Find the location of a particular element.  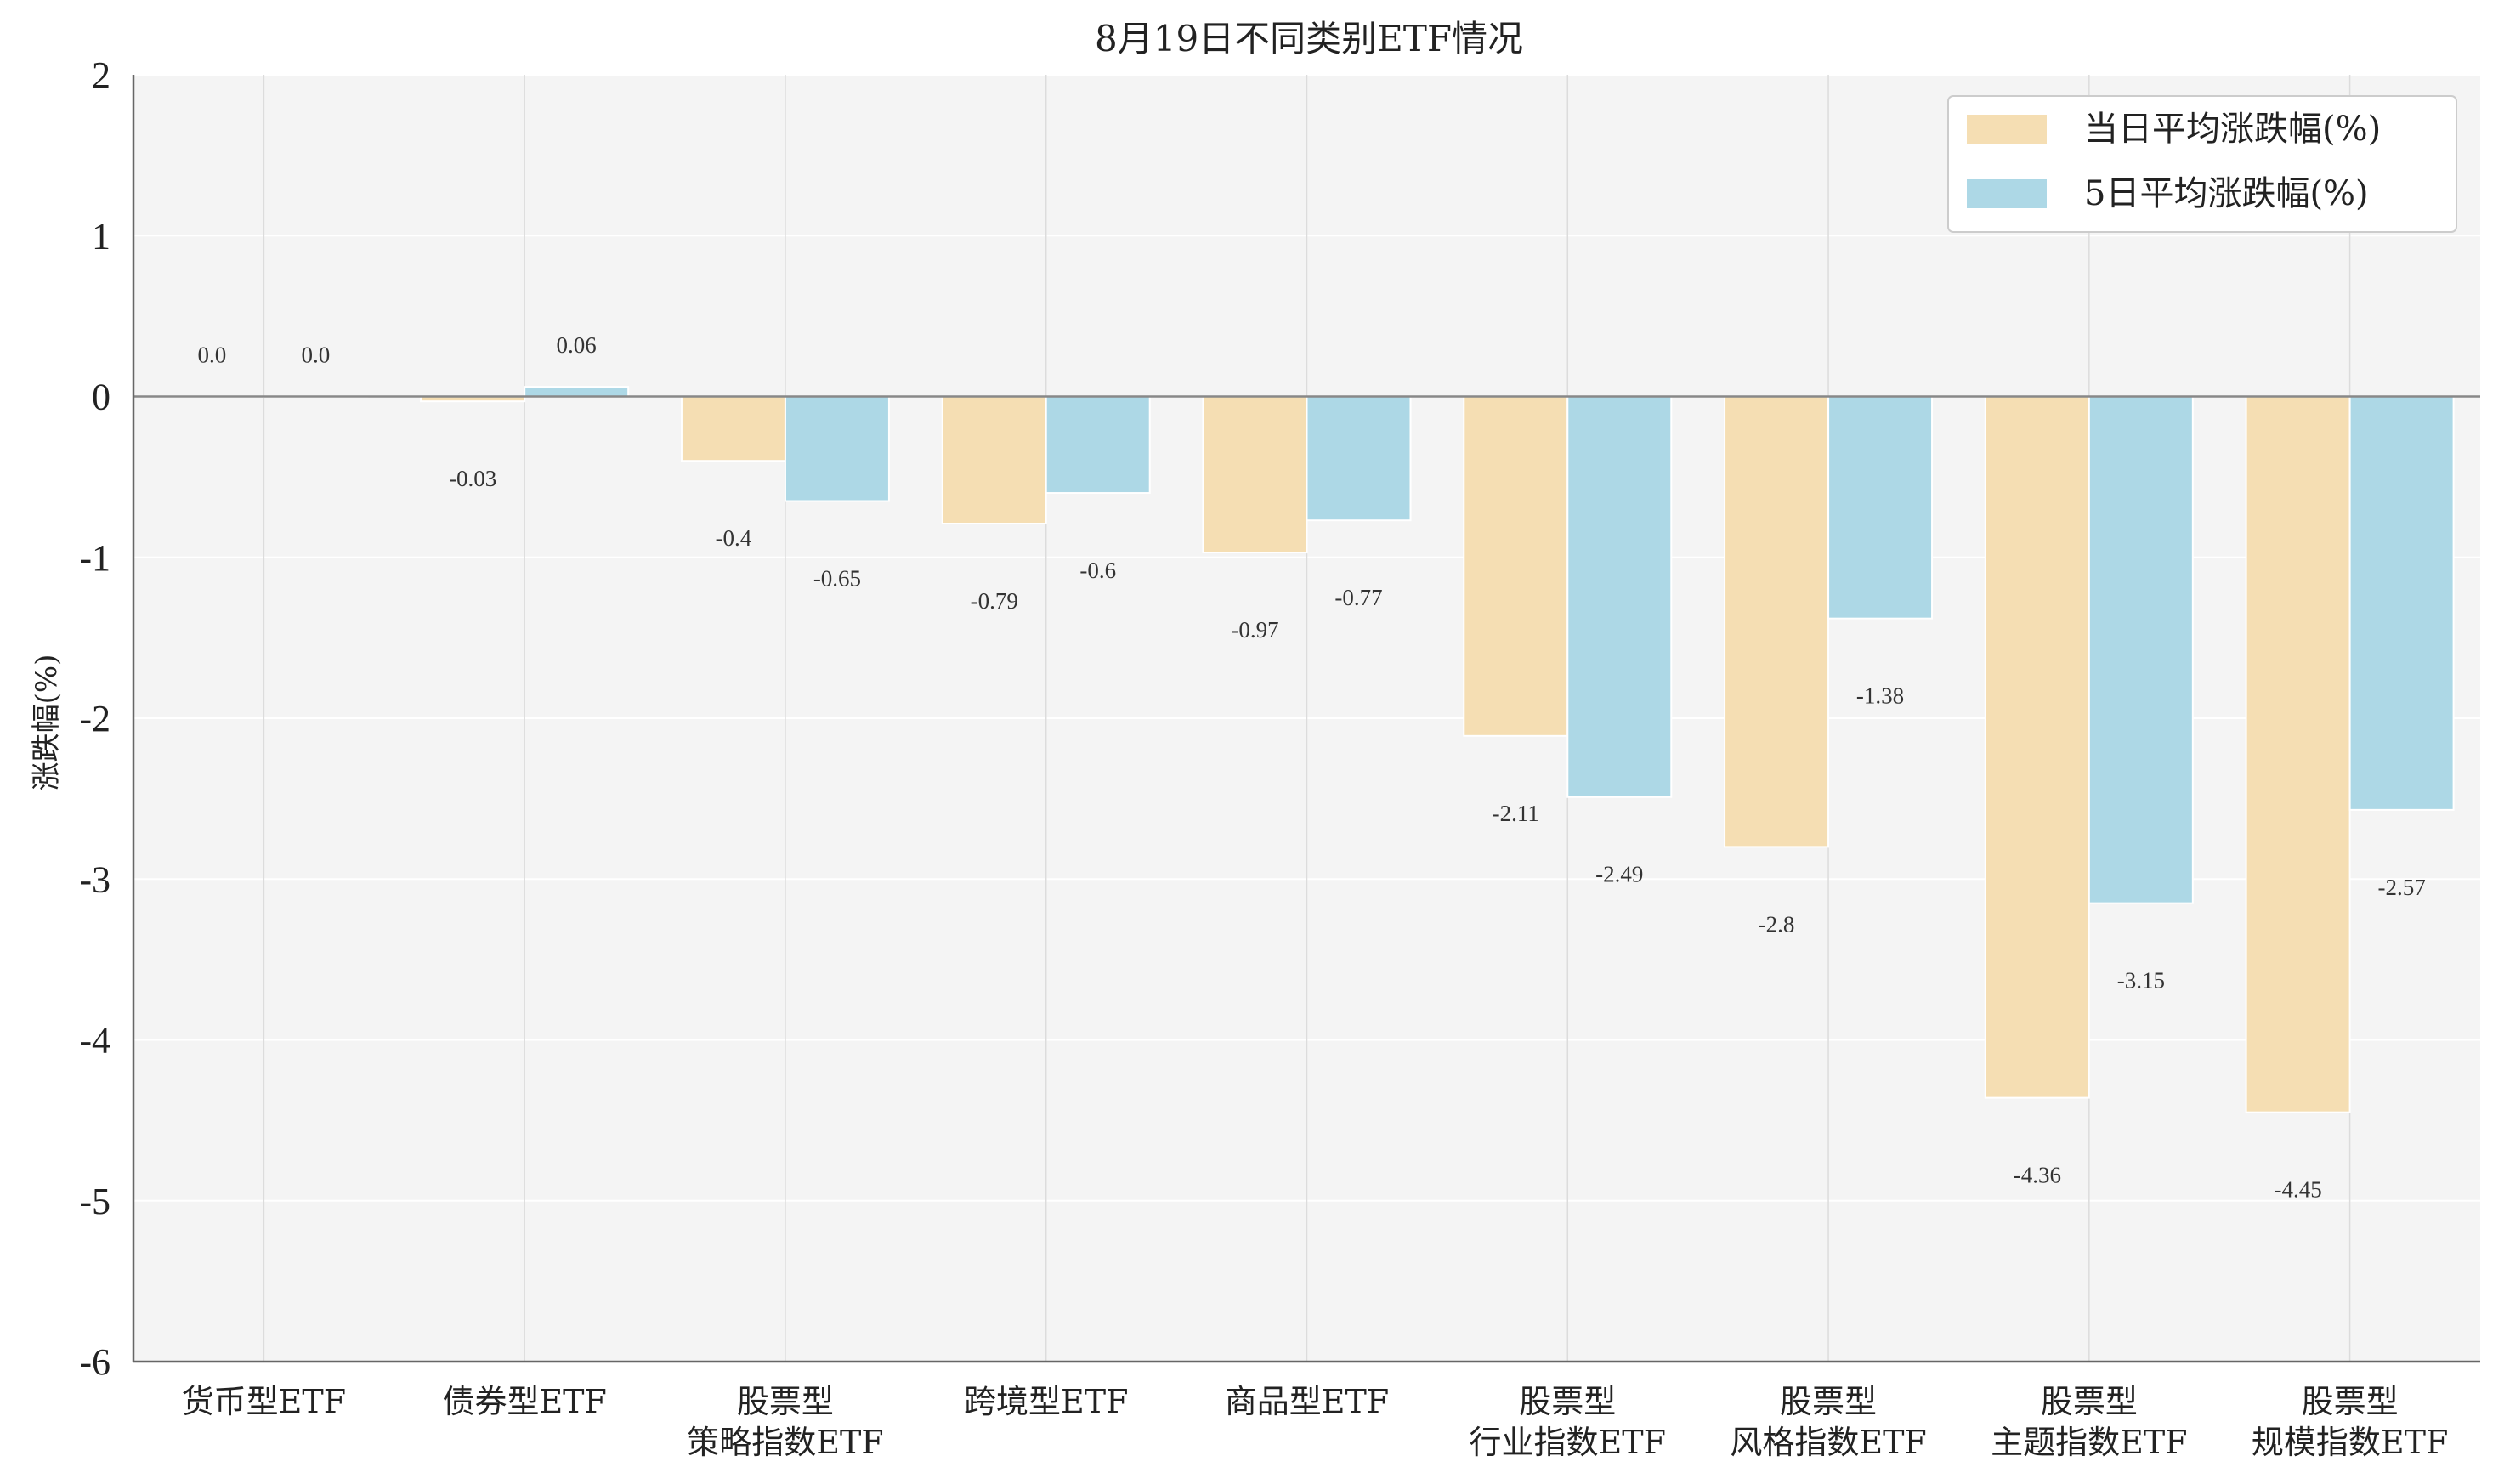

data-label: -0.77 is located at coordinates (1358, 597).